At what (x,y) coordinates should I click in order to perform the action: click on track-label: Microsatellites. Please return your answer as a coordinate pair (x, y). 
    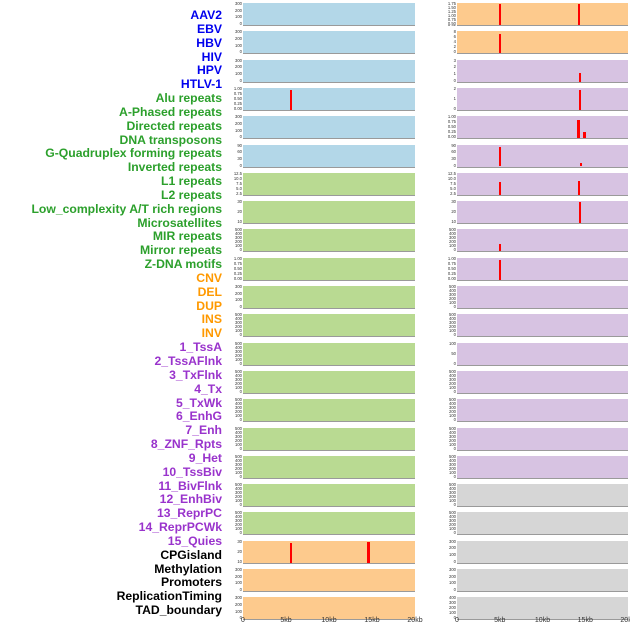
    Looking at the image, I should click on (179, 222).